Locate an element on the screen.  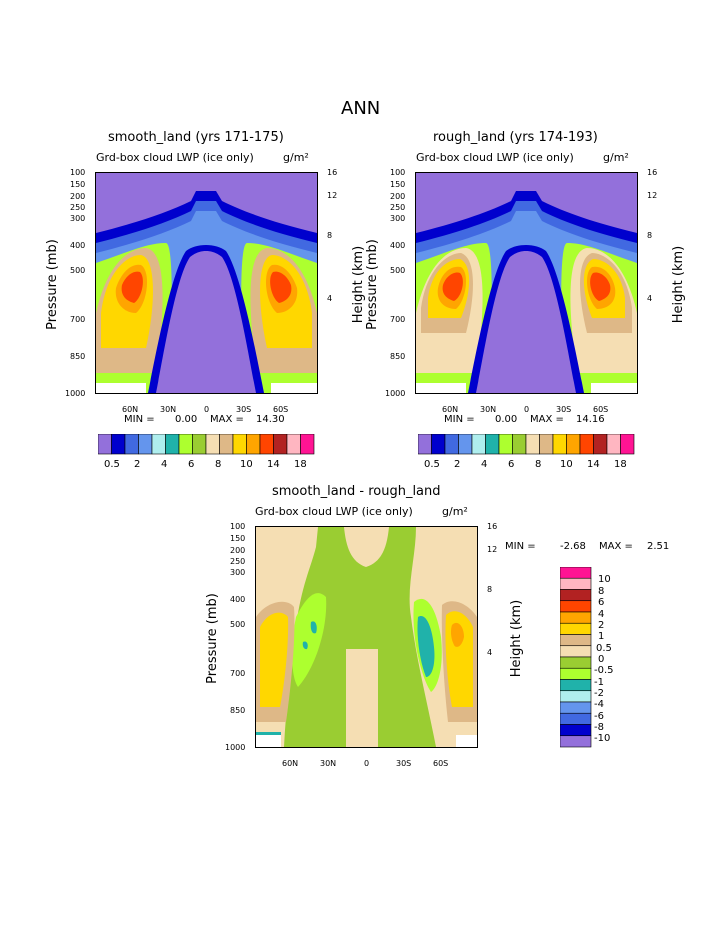
panel3-max-value: 2.51 is located at coordinates (658, 546).